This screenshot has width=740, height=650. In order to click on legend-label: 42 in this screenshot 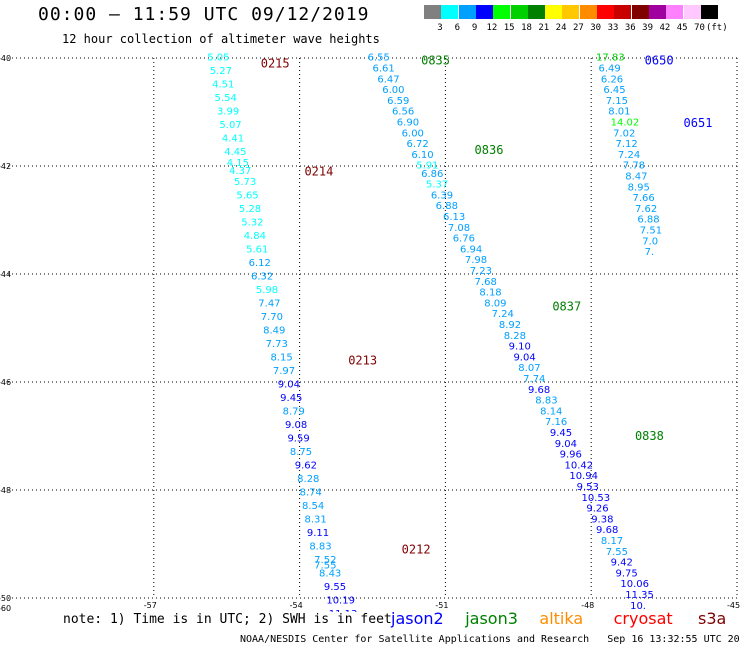, I will do `click(665, 28)`.